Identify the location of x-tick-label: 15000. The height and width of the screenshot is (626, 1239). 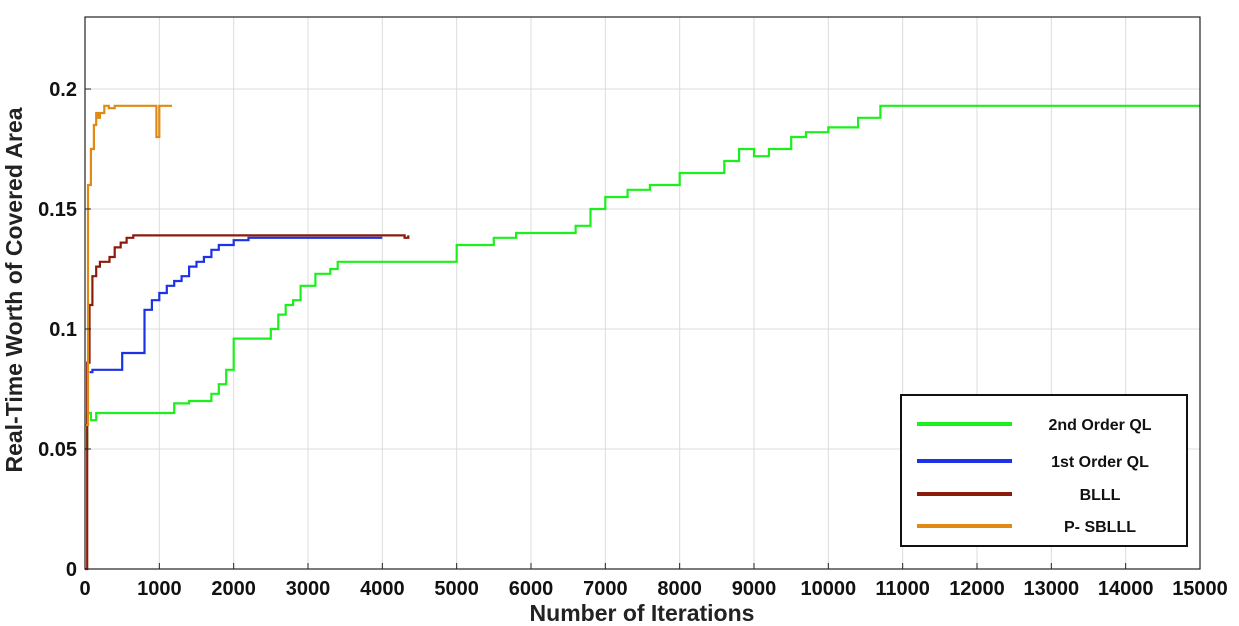
(1200, 589).